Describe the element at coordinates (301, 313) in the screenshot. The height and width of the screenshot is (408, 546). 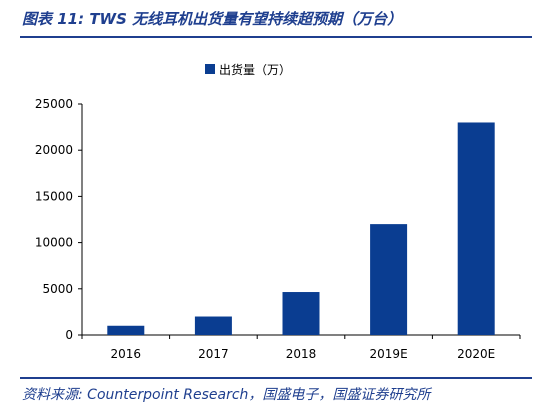
I see `bar-2018` at that location.